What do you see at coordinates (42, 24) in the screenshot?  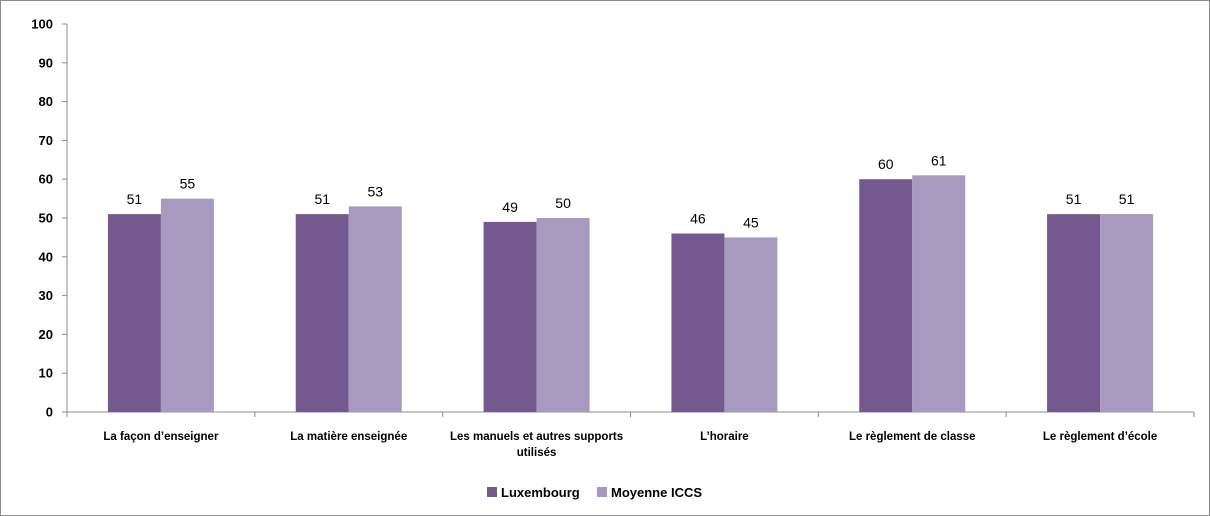 I see `y-tick-label: 100` at bounding box center [42, 24].